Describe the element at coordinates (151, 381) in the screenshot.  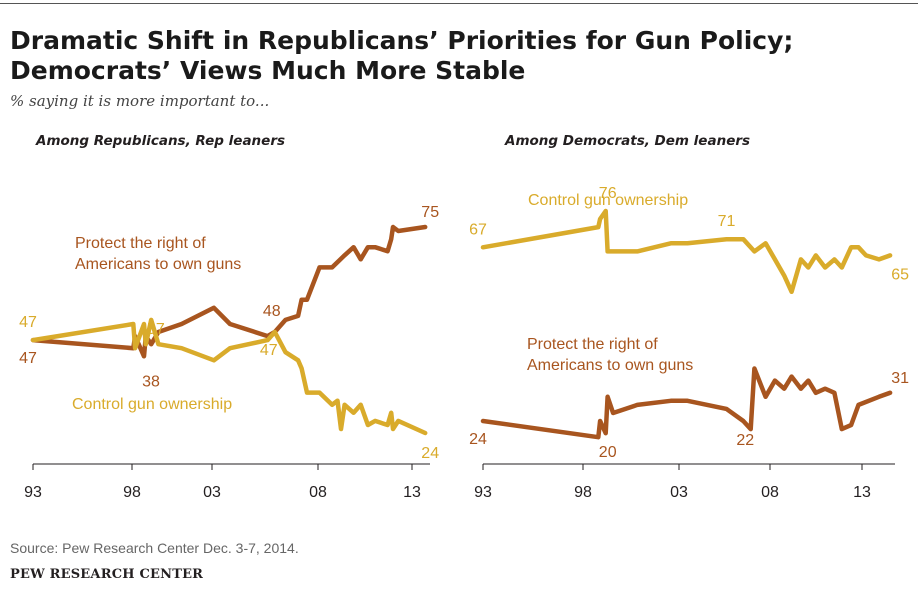
I see `data-label: 38` at that location.